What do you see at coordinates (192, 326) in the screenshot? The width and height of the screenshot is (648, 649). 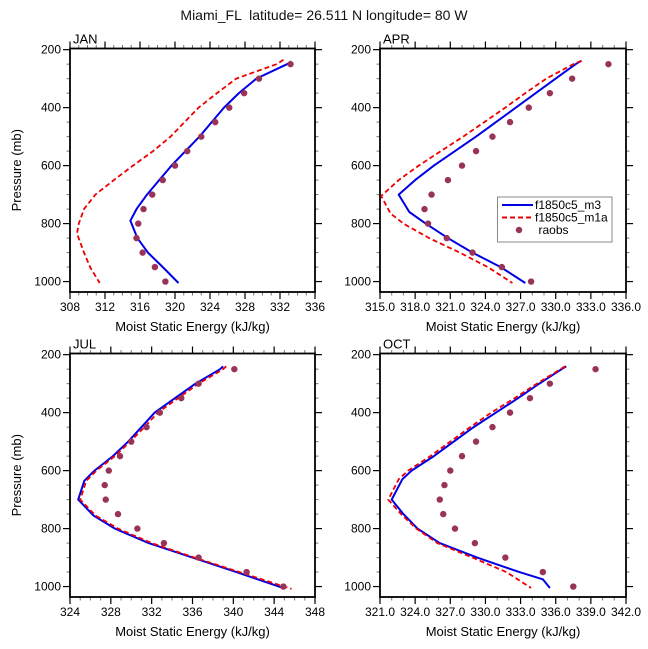 I see `panel-jan-x-axis-title: Moist Static Energy (kJ/kg)` at bounding box center [192, 326].